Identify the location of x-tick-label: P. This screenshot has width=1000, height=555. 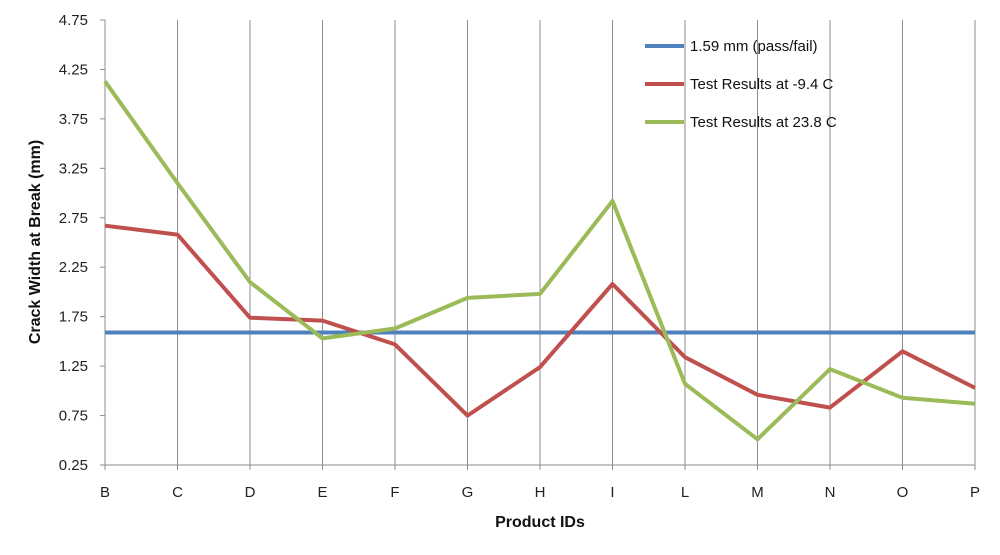
(975, 492).